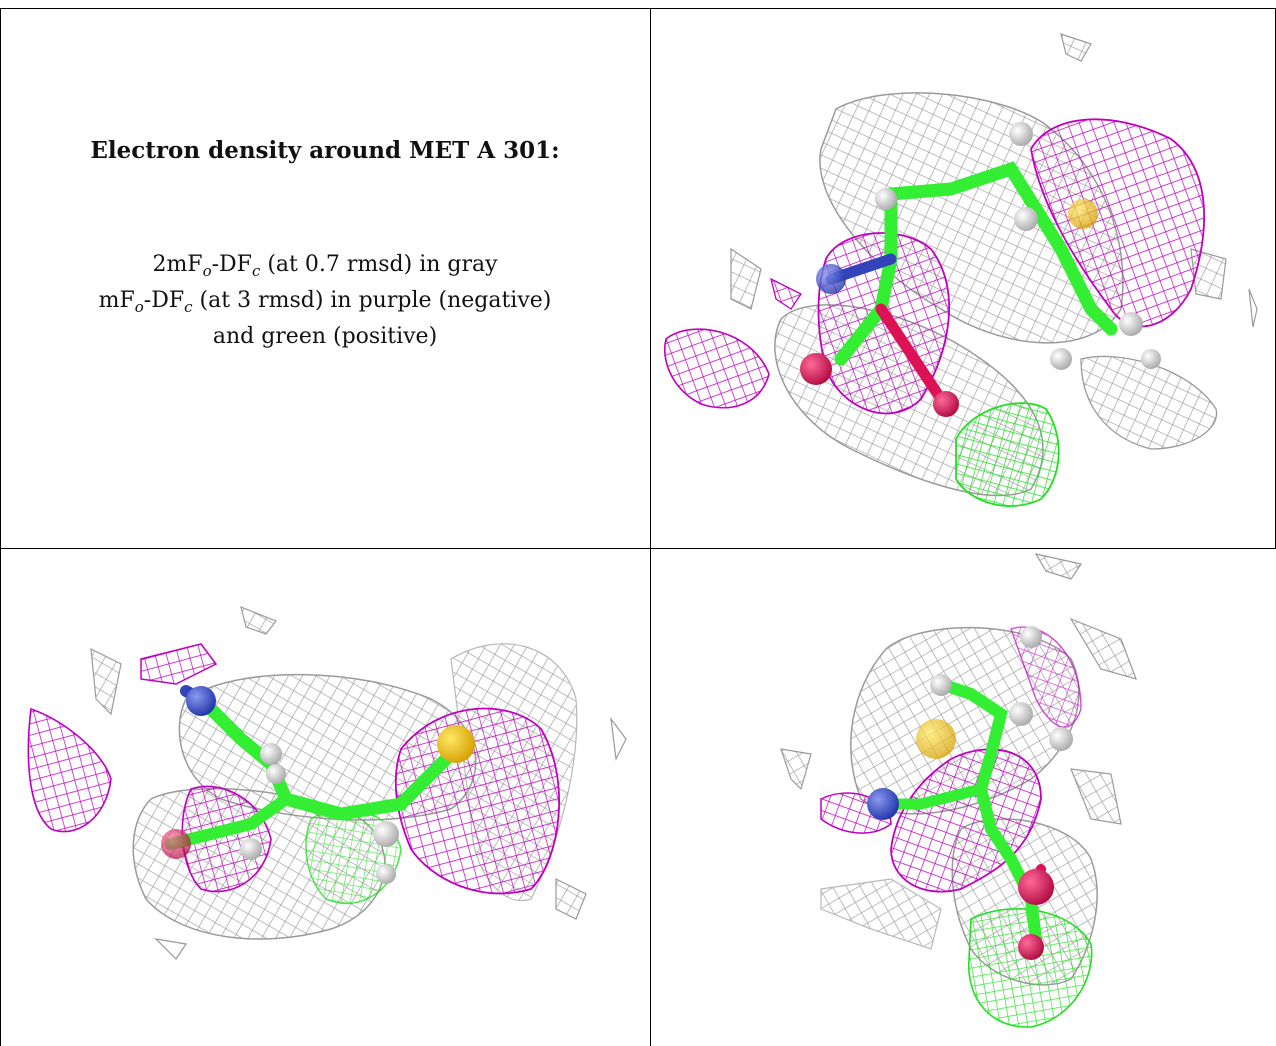 The width and height of the screenshot is (1276, 1046). What do you see at coordinates (116, 300) in the screenshot?
I see `caption-text: mF` at bounding box center [116, 300].